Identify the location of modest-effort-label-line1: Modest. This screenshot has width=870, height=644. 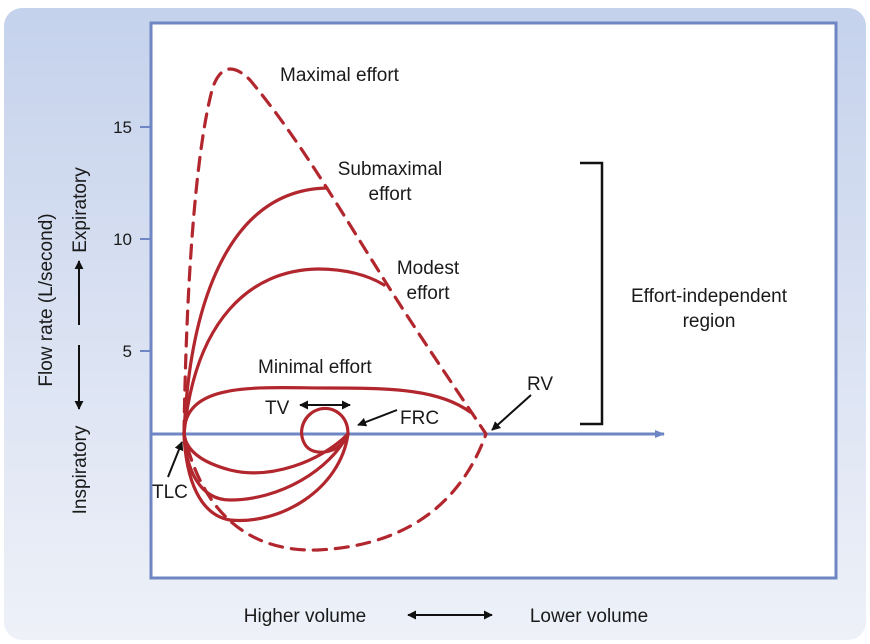
(428, 268).